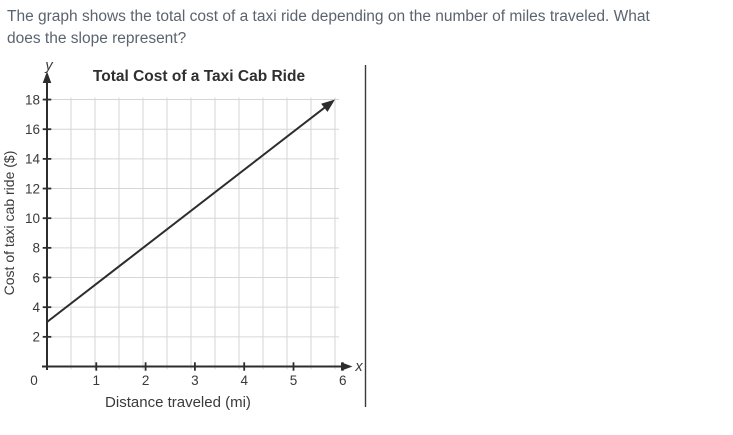  I want to click on x-tick-label: 1, so click(97, 380).